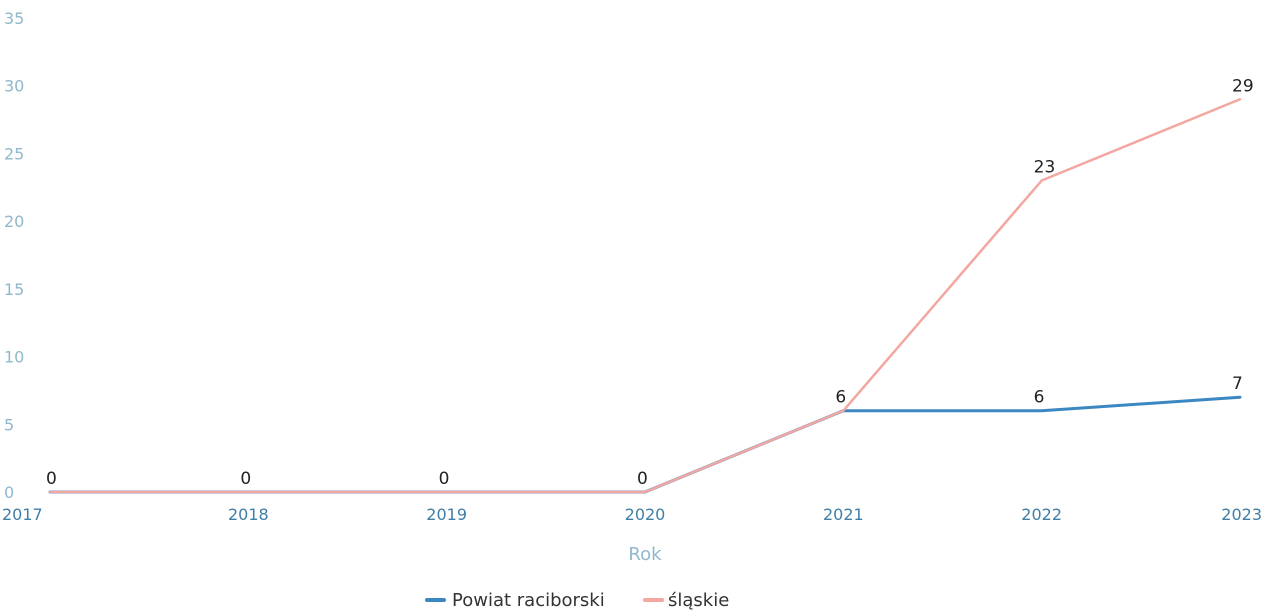 The image size is (1275, 613). Describe the element at coordinates (14, 221) in the screenshot. I see `y-tick-label-20: 20` at that location.